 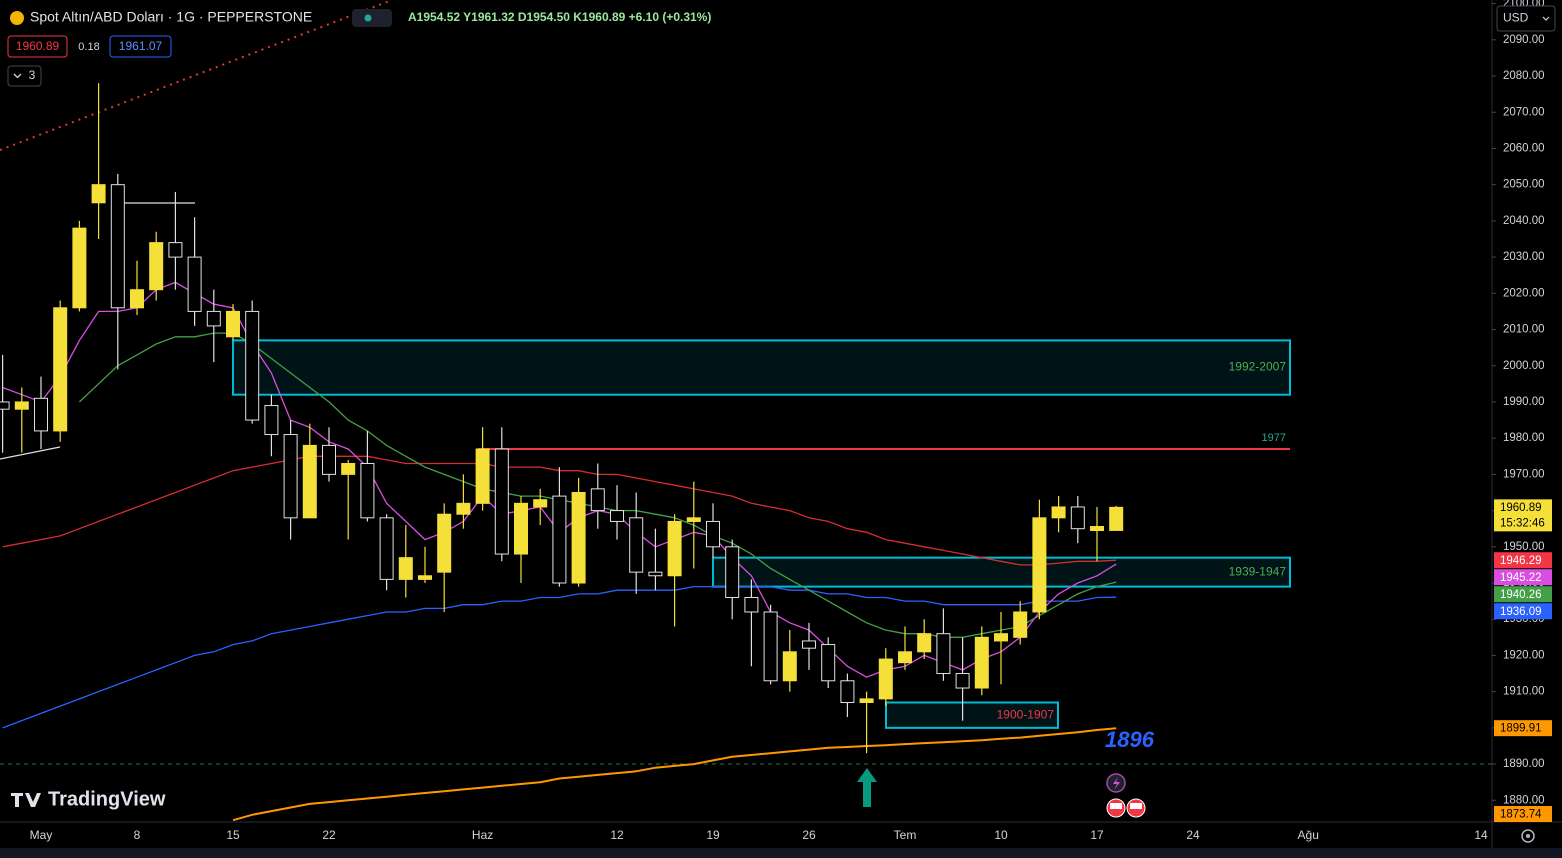 I want to click on buy-button, so click(x=140, y=46).